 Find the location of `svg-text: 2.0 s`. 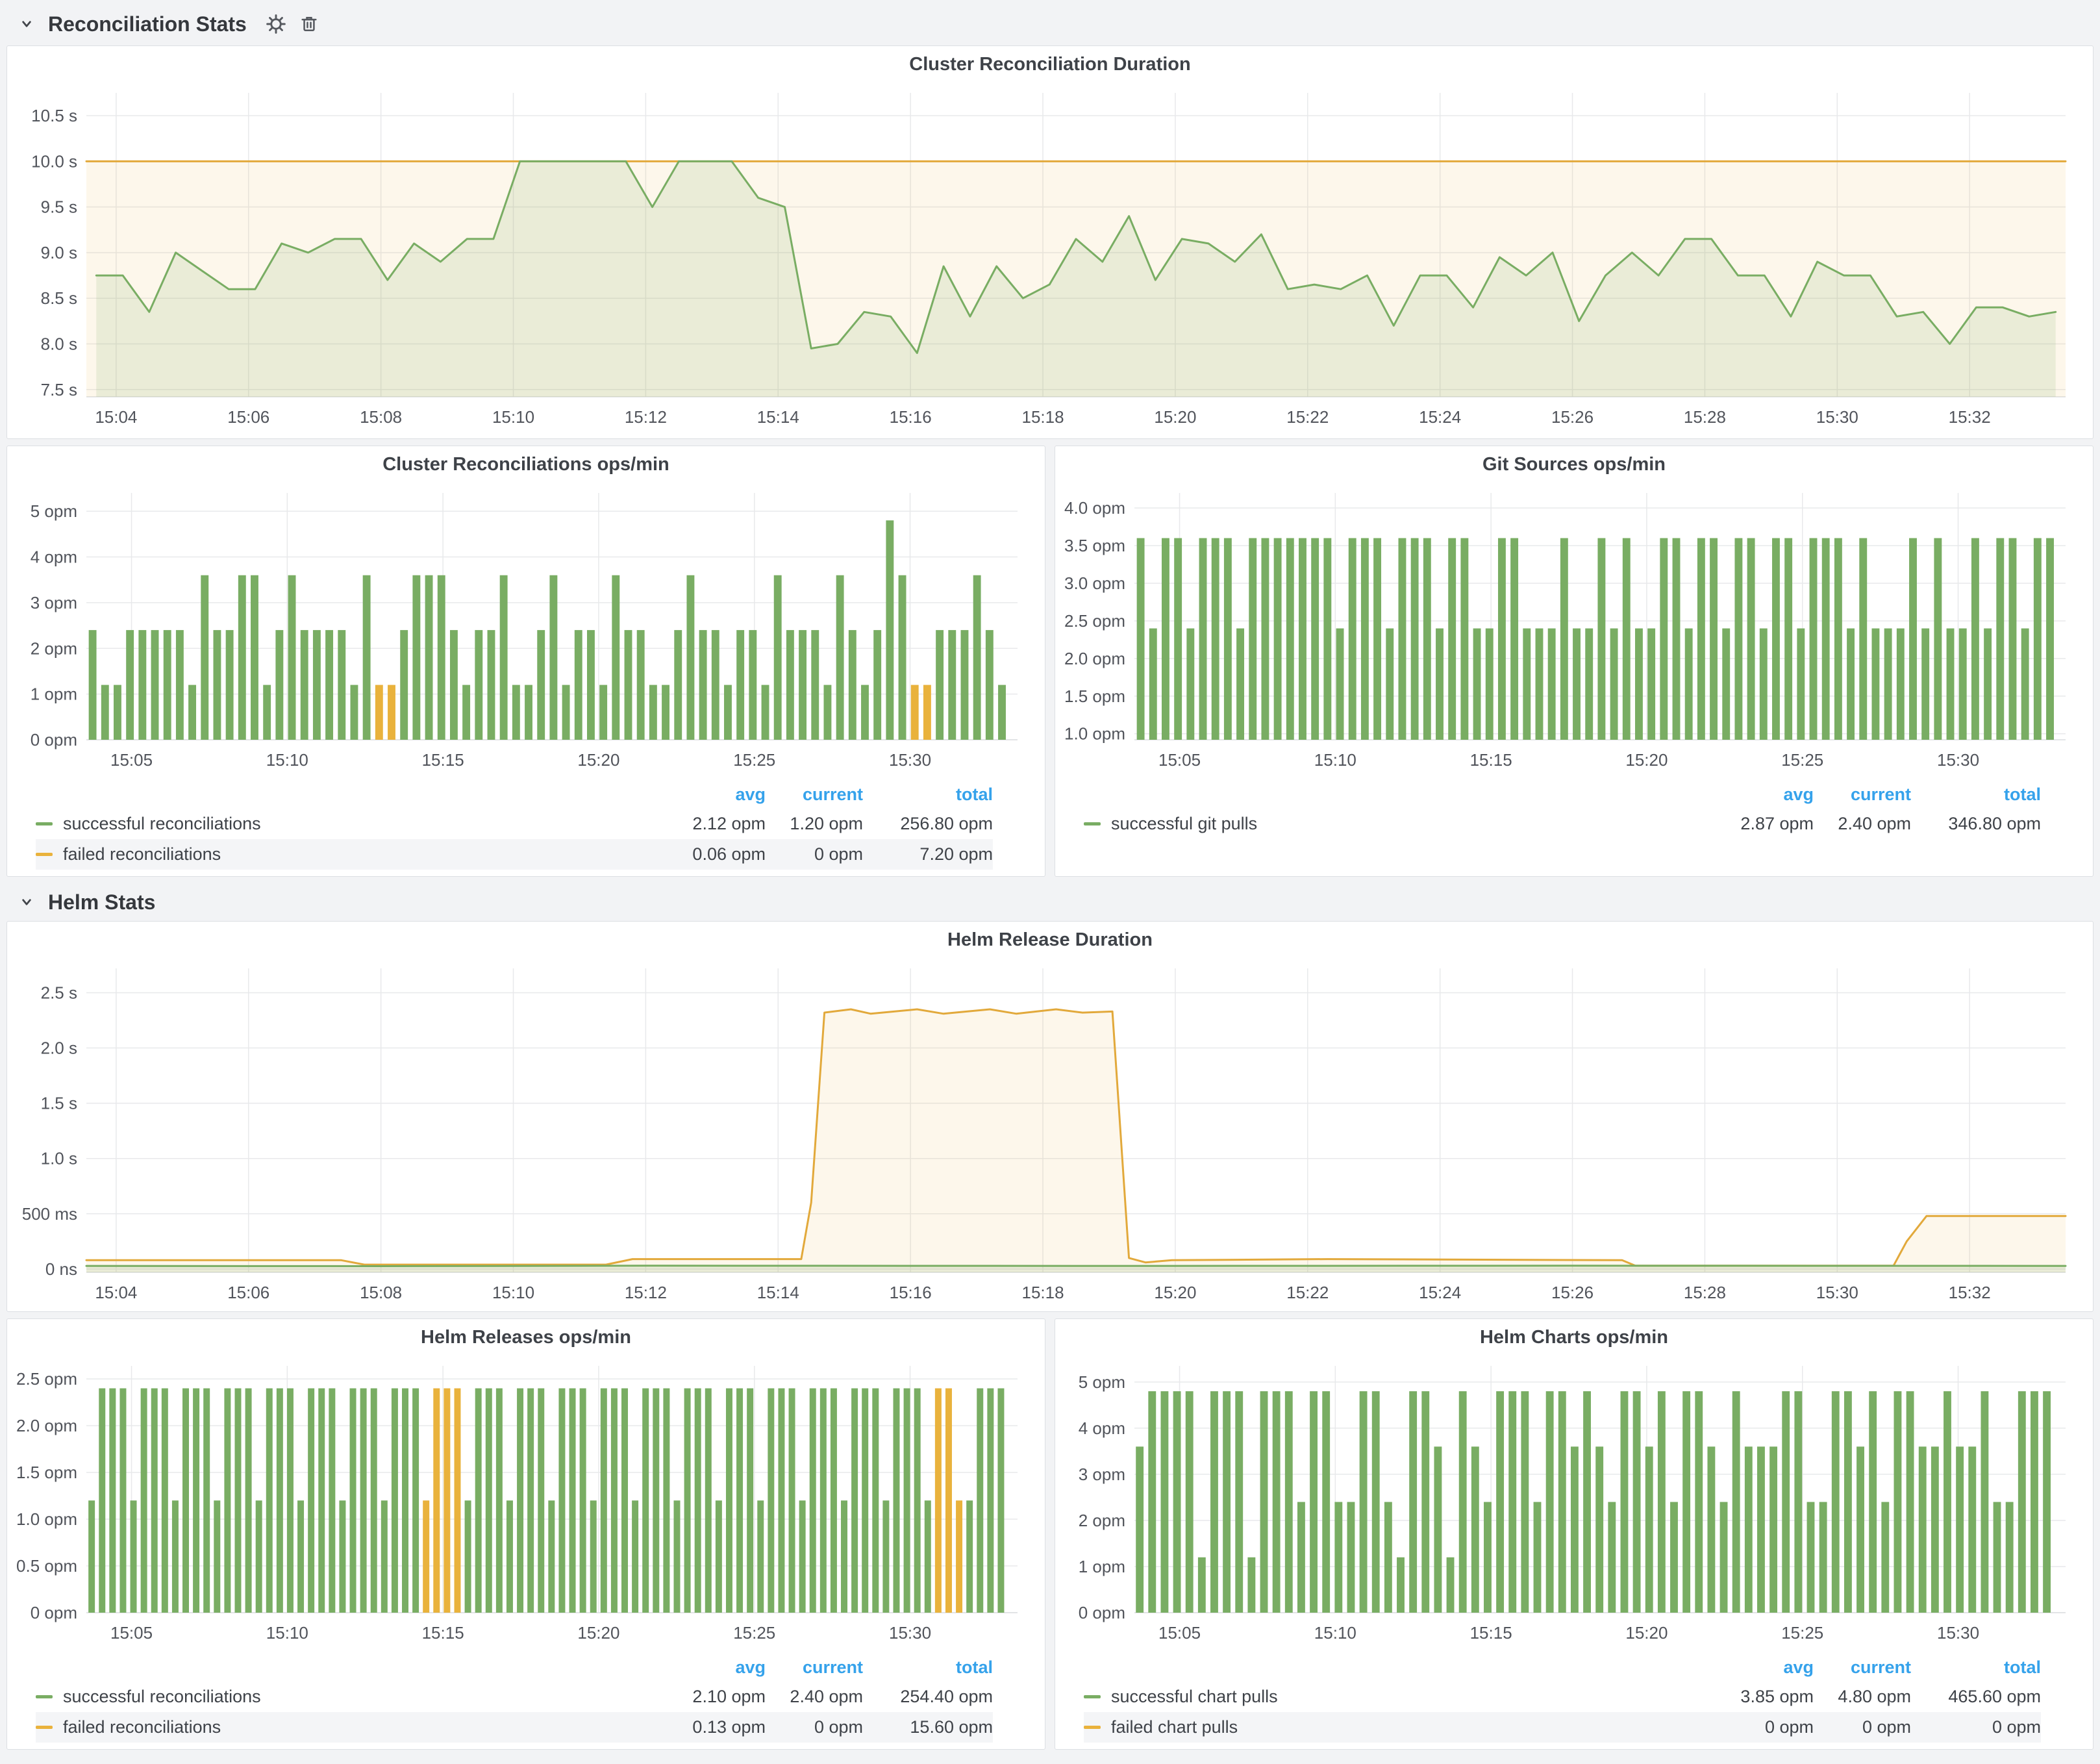

svg-text: 2.0 s is located at coordinates (59, 1048).